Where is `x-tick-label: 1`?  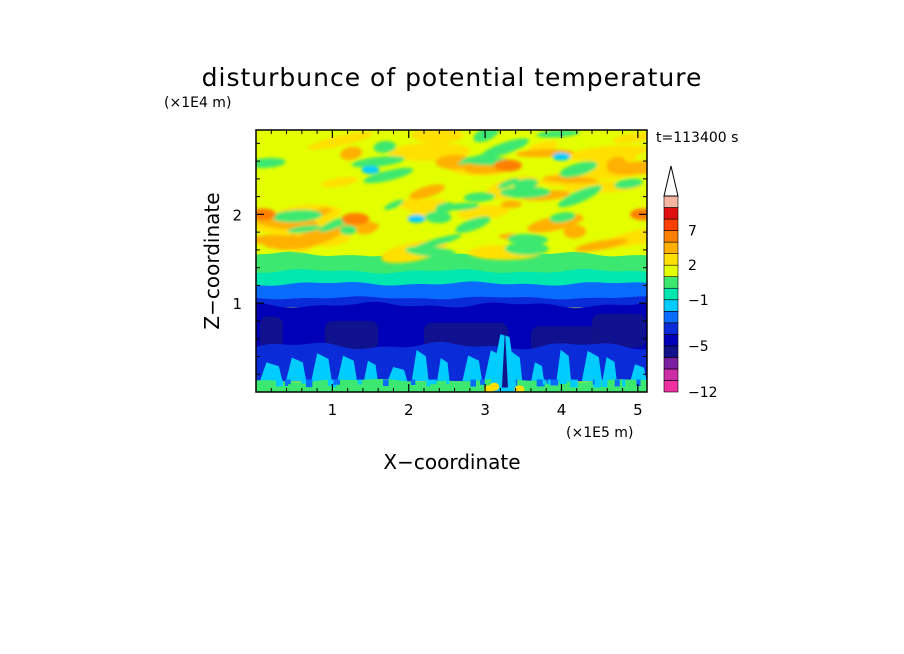 x-tick-label: 1 is located at coordinates (333, 410).